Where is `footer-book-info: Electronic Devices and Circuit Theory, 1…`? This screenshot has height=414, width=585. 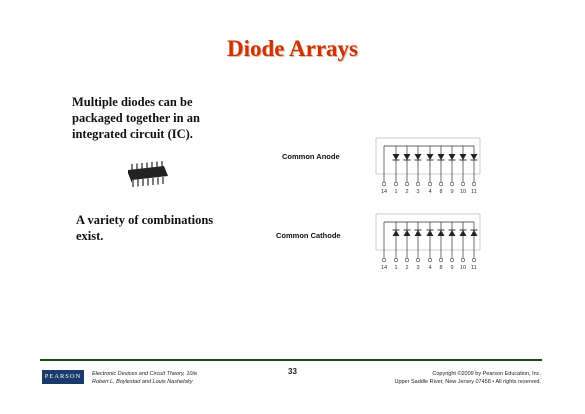 footer-book-info: Electronic Devices and Circuit Theory, 1… is located at coordinates (144, 378).